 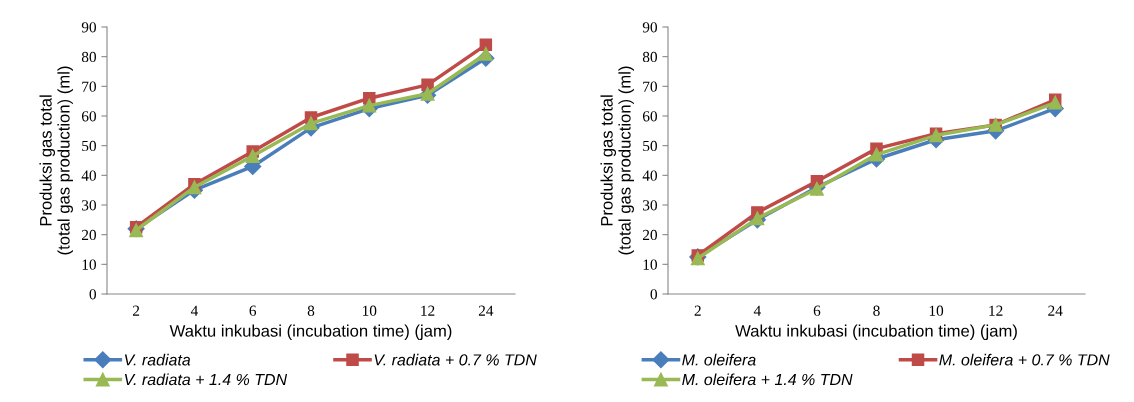 I want to click on legend-label: V. radiata + 0.7 % TDN, so click(x=455, y=359).